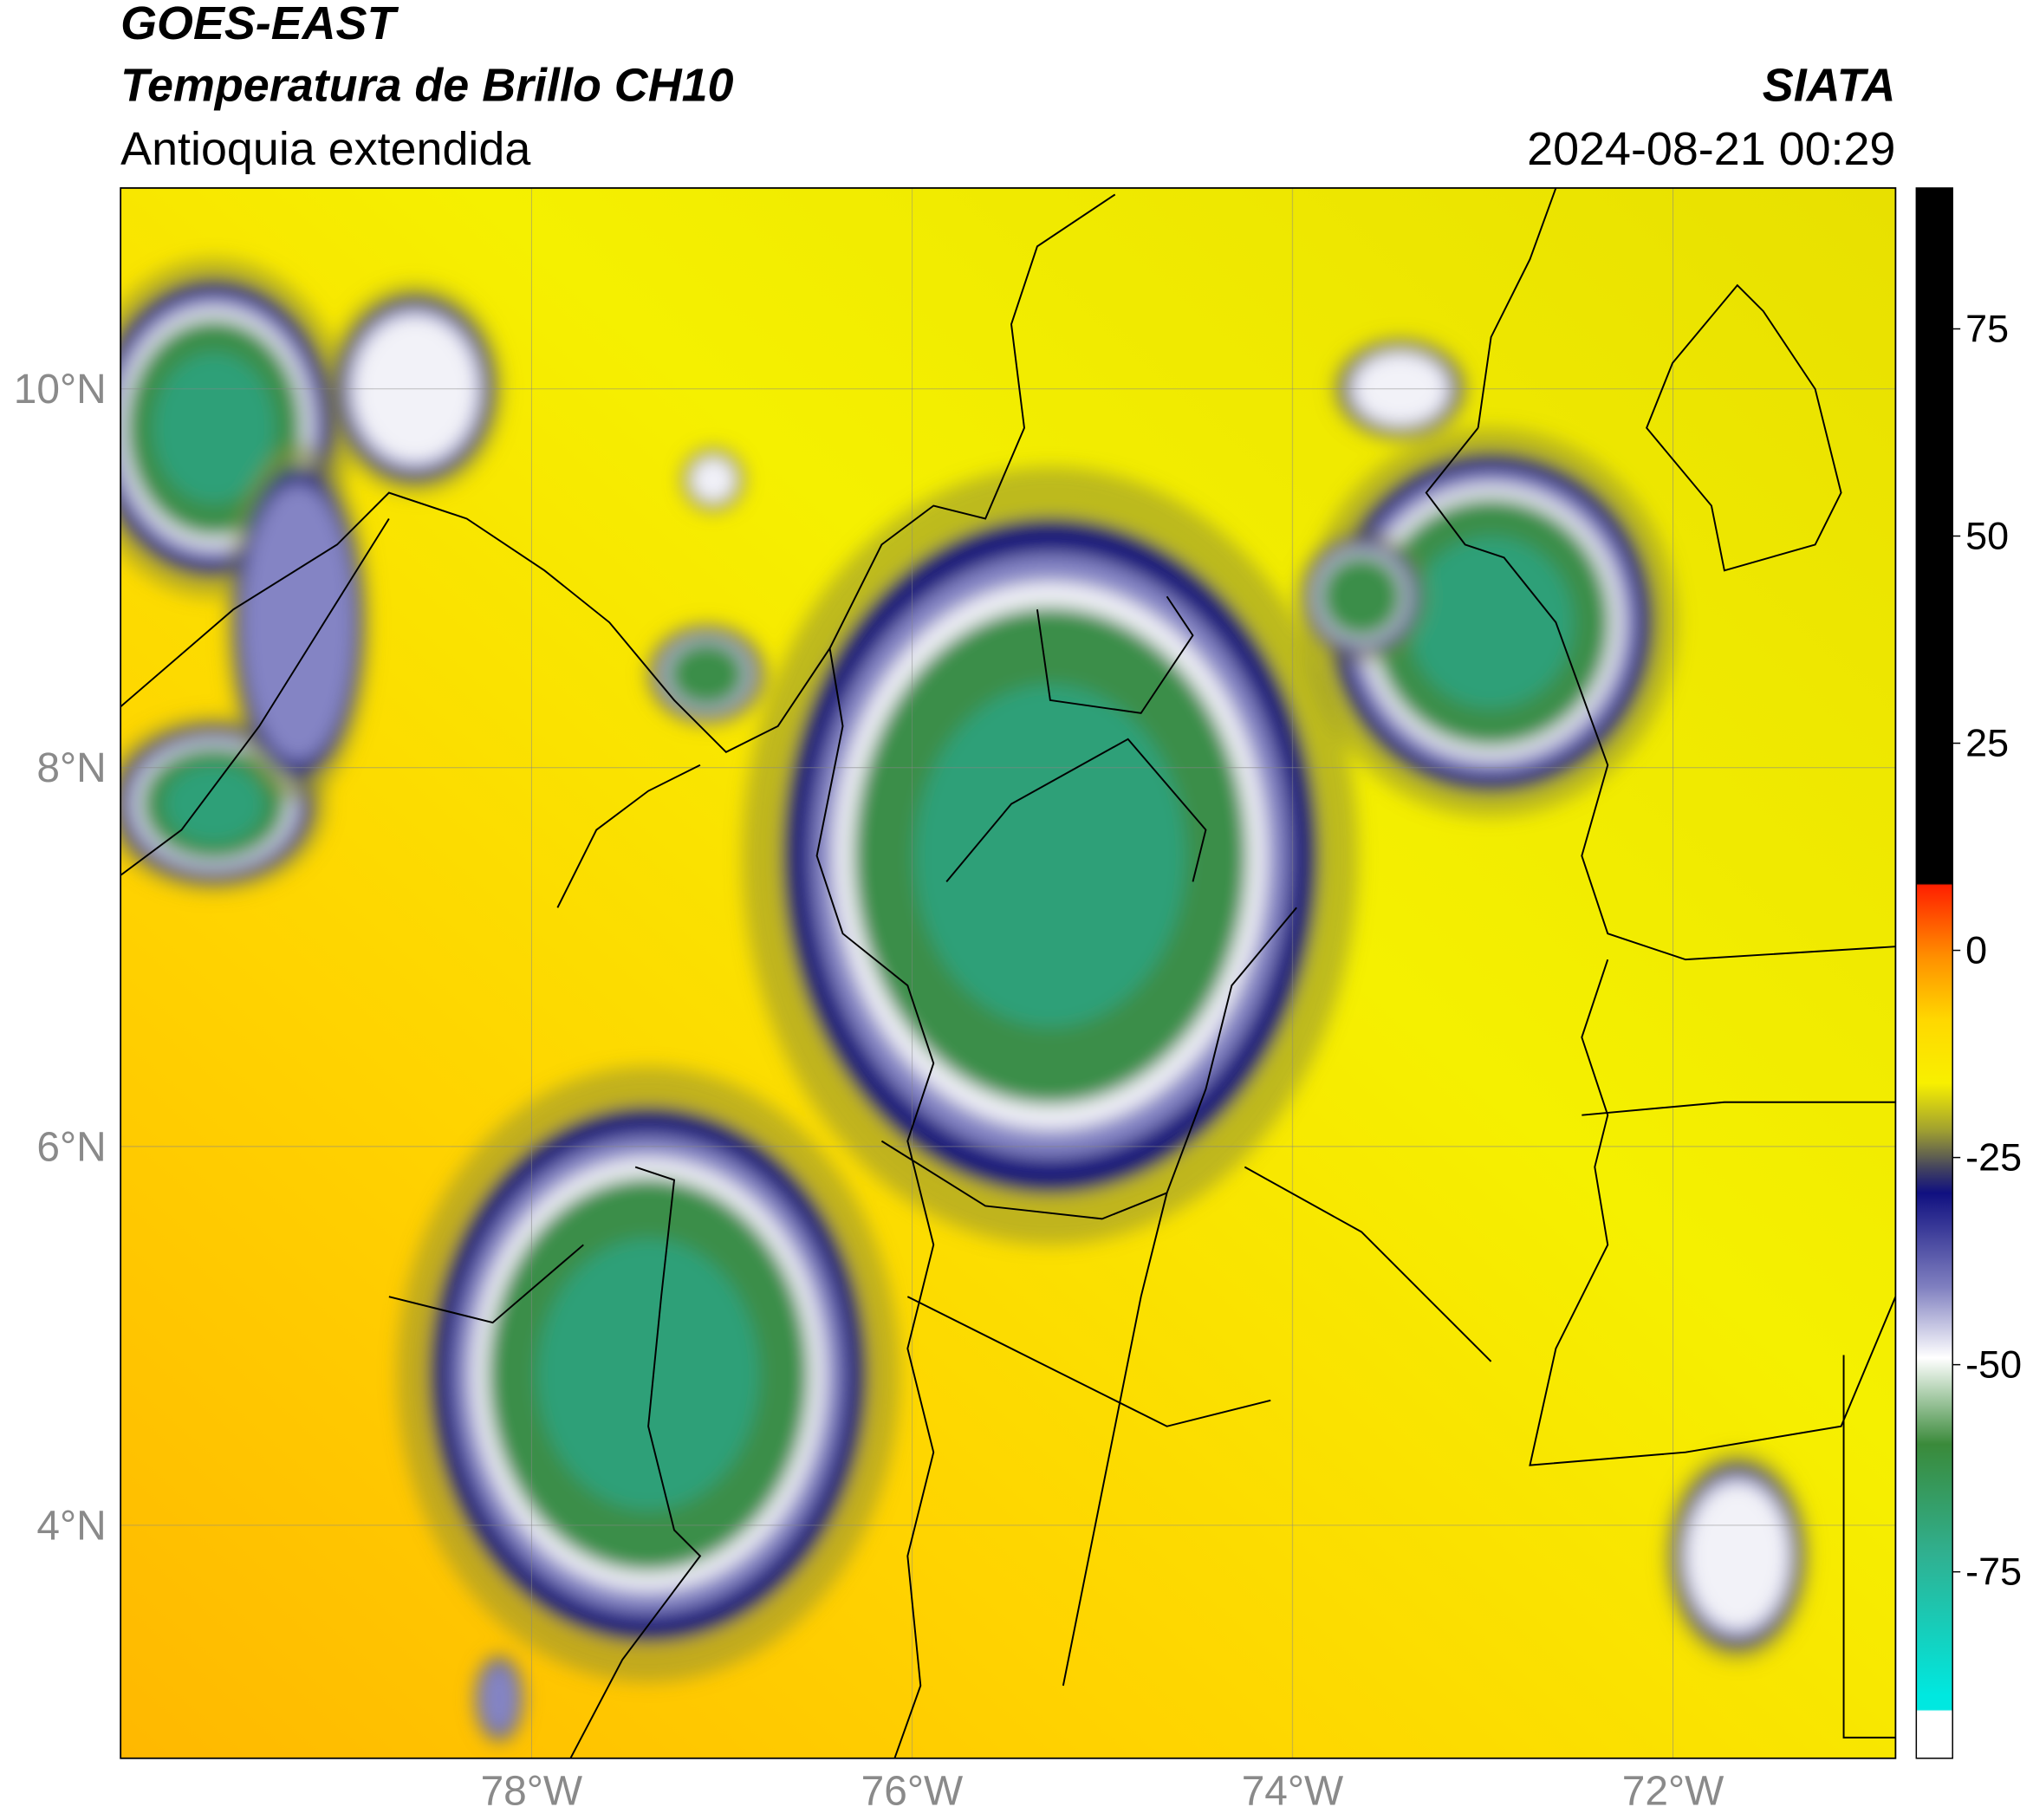 Image resolution: width=2033 pixels, height=1820 pixels. What do you see at coordinates (532, 1792) in the screenshot?
I see `x-tick-label: 78°W` at bounding box center [532, 1792].